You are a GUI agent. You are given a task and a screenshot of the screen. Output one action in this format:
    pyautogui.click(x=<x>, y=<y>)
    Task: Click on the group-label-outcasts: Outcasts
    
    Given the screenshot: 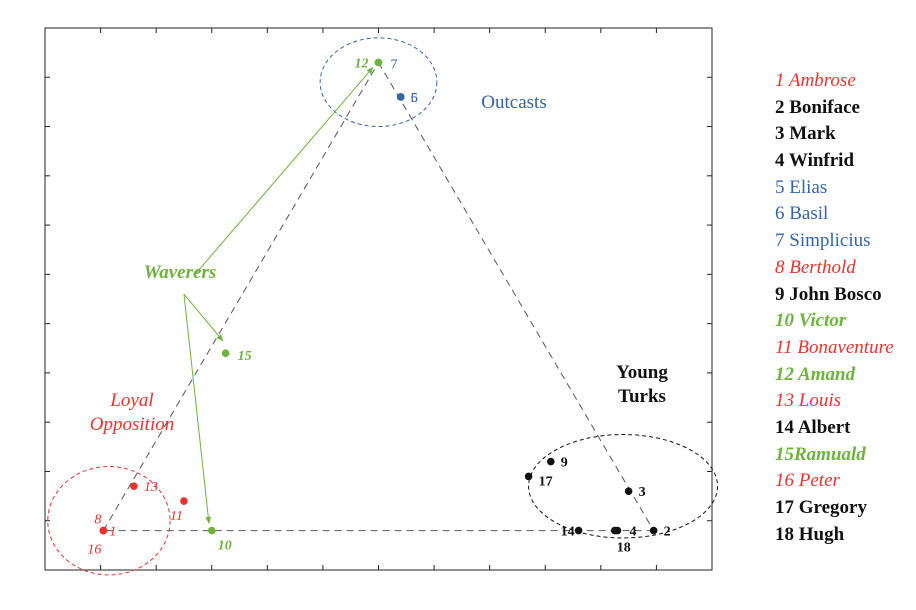 What is the action you would take?
    pyautogui.click(x=513, y=102)
    